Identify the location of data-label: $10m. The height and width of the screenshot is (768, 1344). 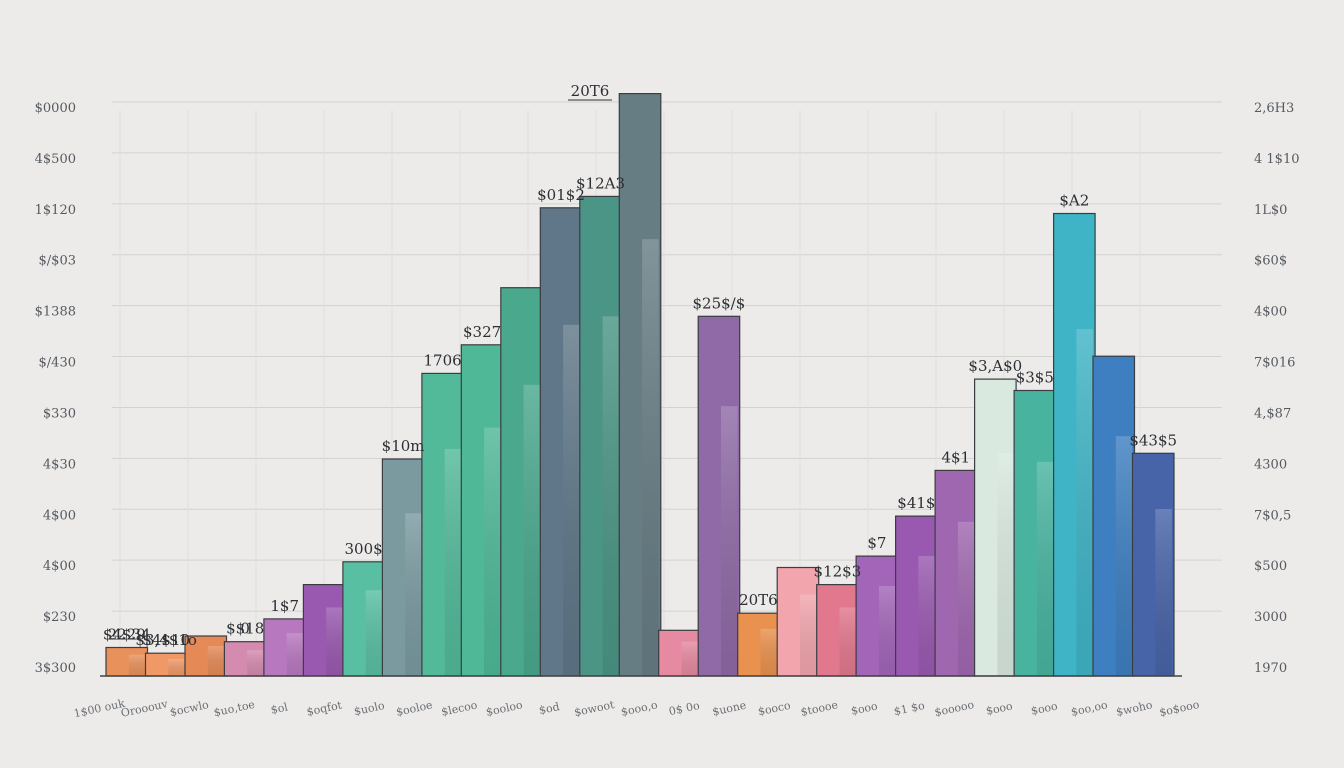
(403, 446).